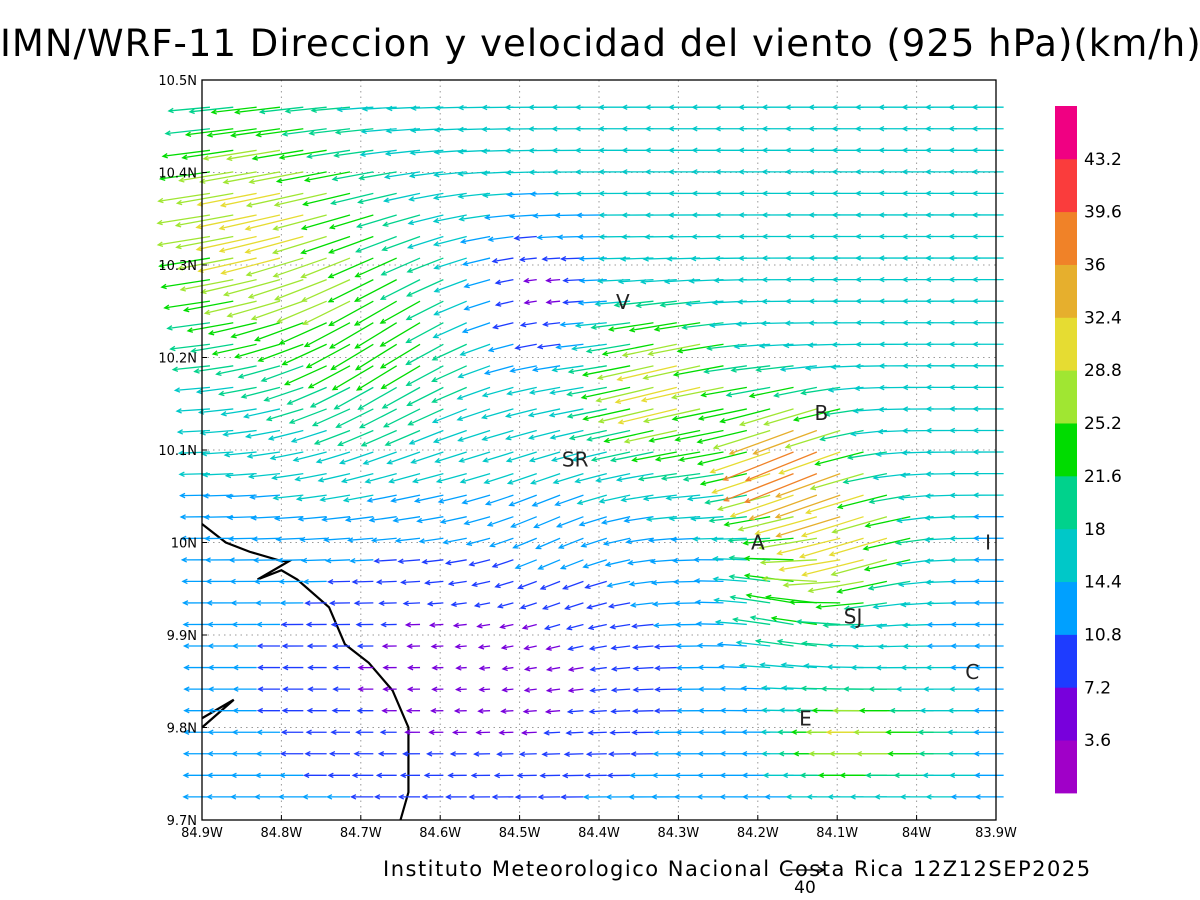  I want to click on colorbar-swatch, so click(1066, 450).